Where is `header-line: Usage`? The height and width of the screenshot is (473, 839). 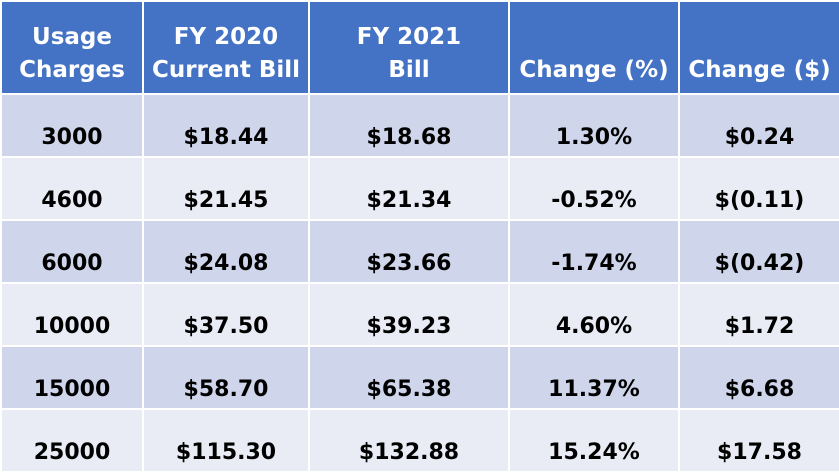
header-line: Usage is located at coordinates (72, 37).